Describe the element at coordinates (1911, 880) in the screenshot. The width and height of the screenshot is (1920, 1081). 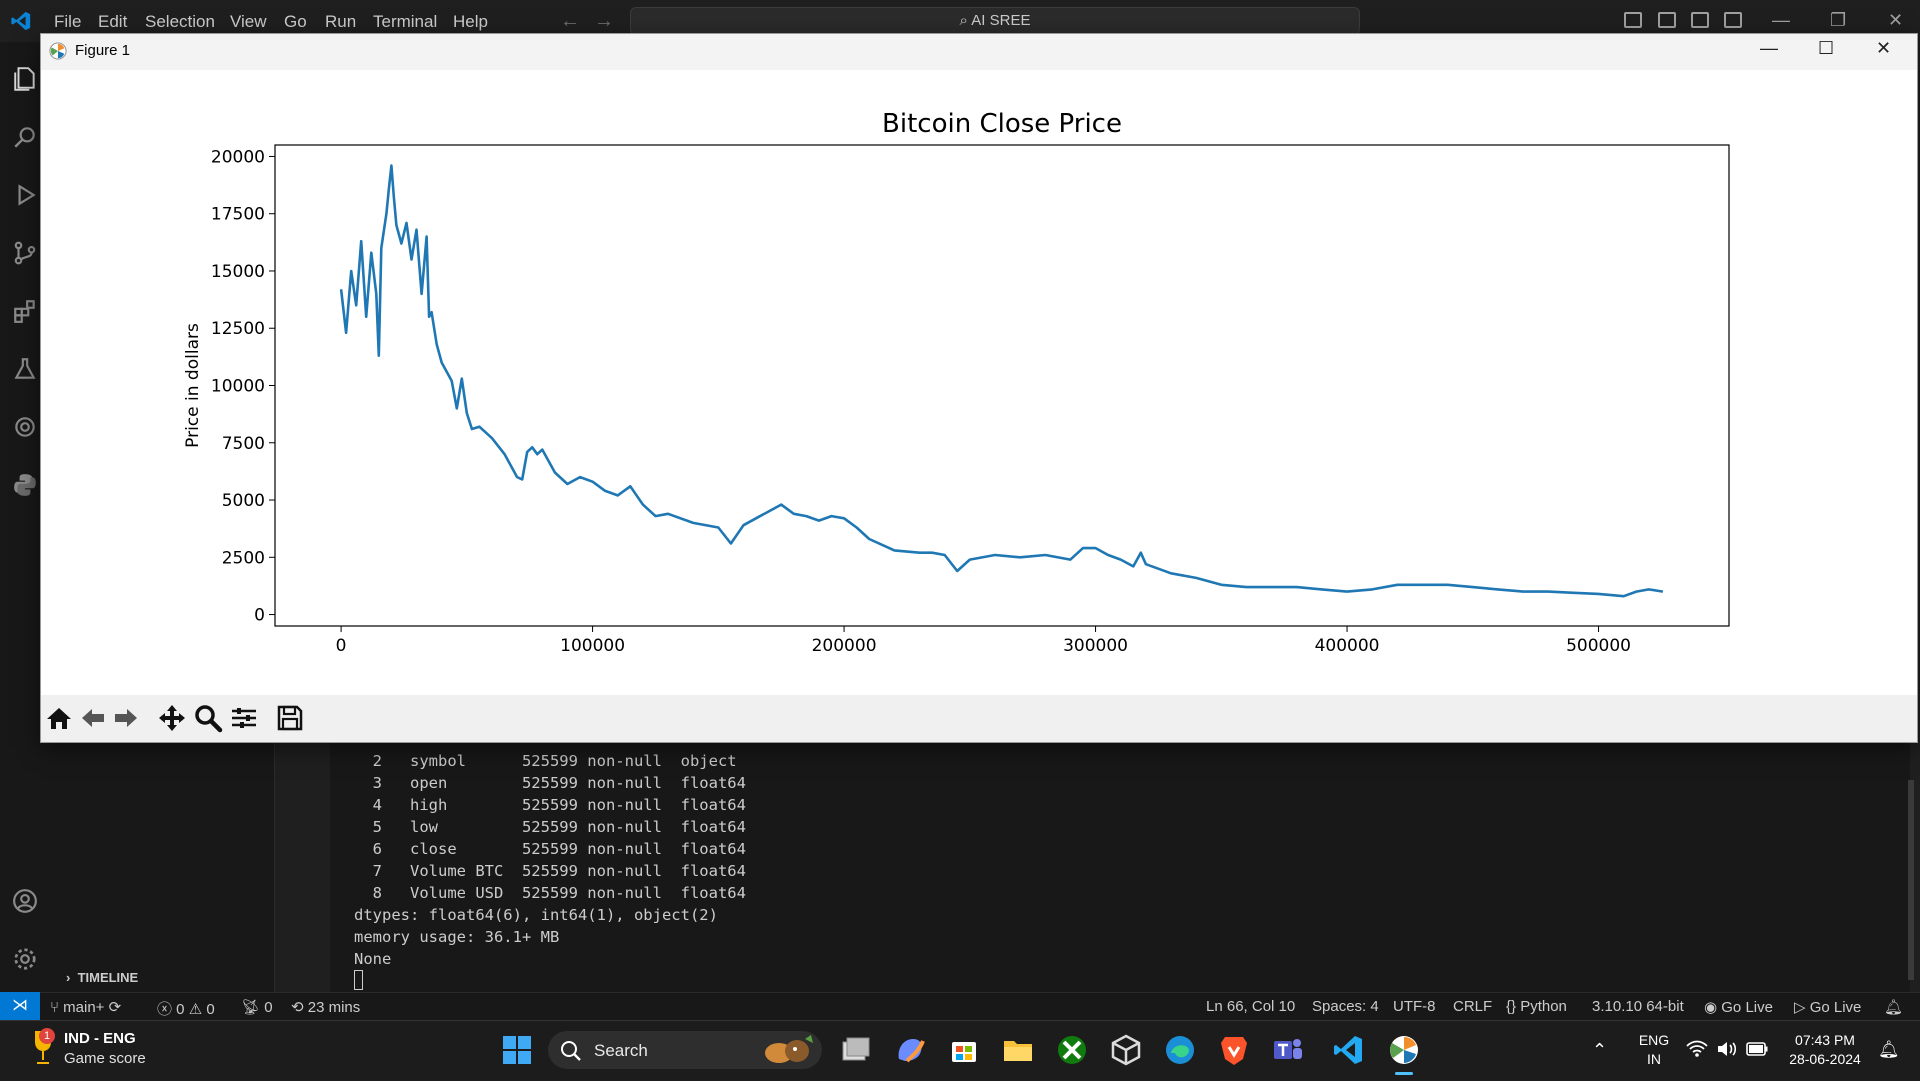
I see `terminal-scrollbar` at that location.